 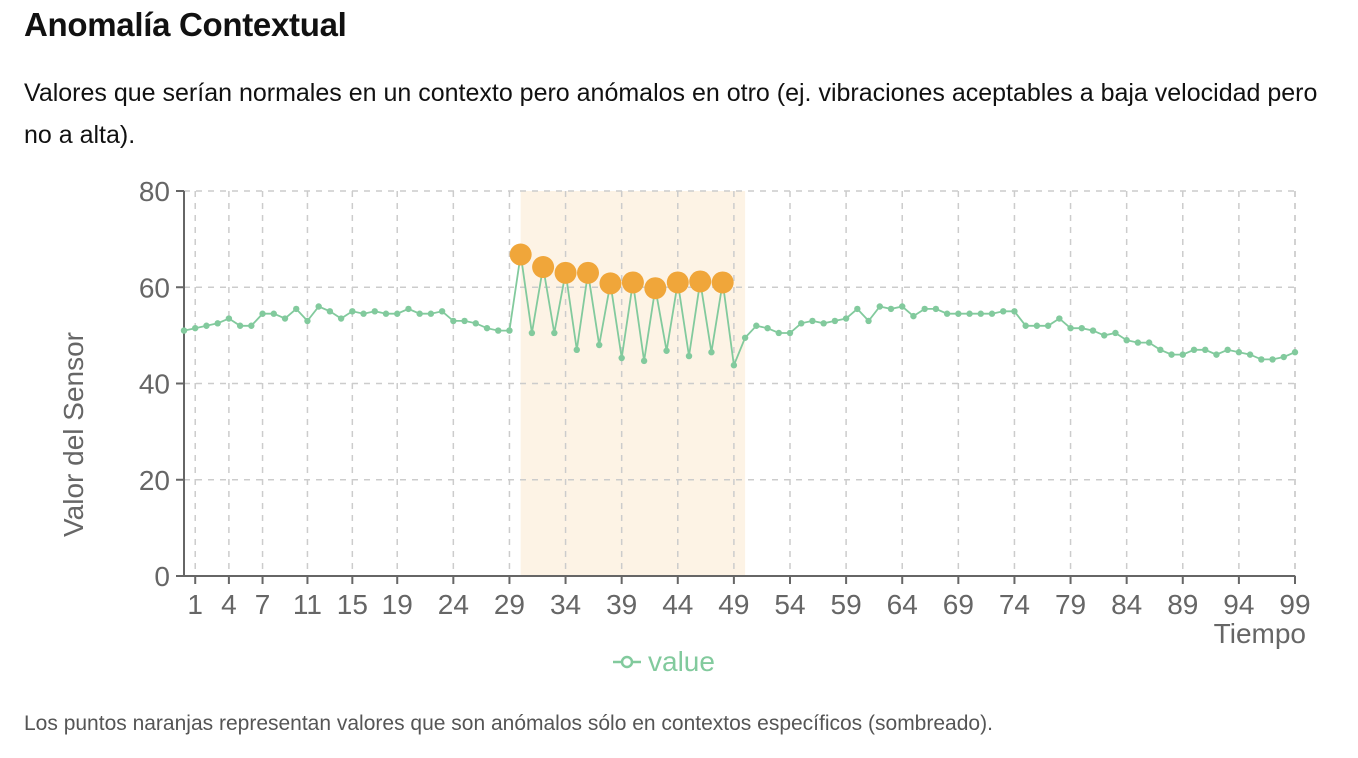 What do you see at coordinates (397, 604) in the screenshot?
I see `x-tick-label: 19` at bounding box center [397, 604].